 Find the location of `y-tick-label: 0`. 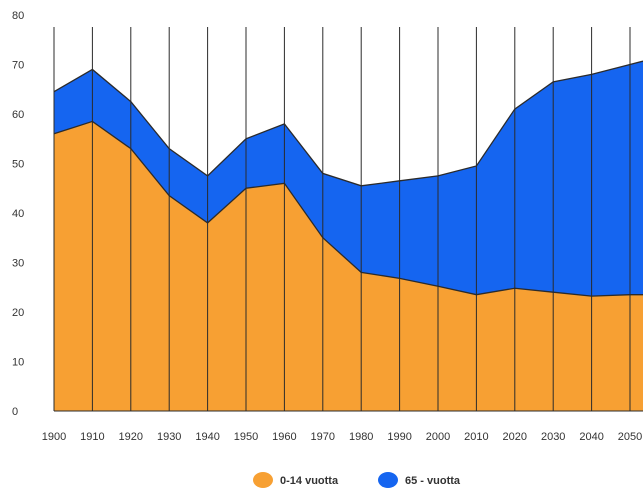

y-tick-label: 0 is located at coordinates (15, 412).